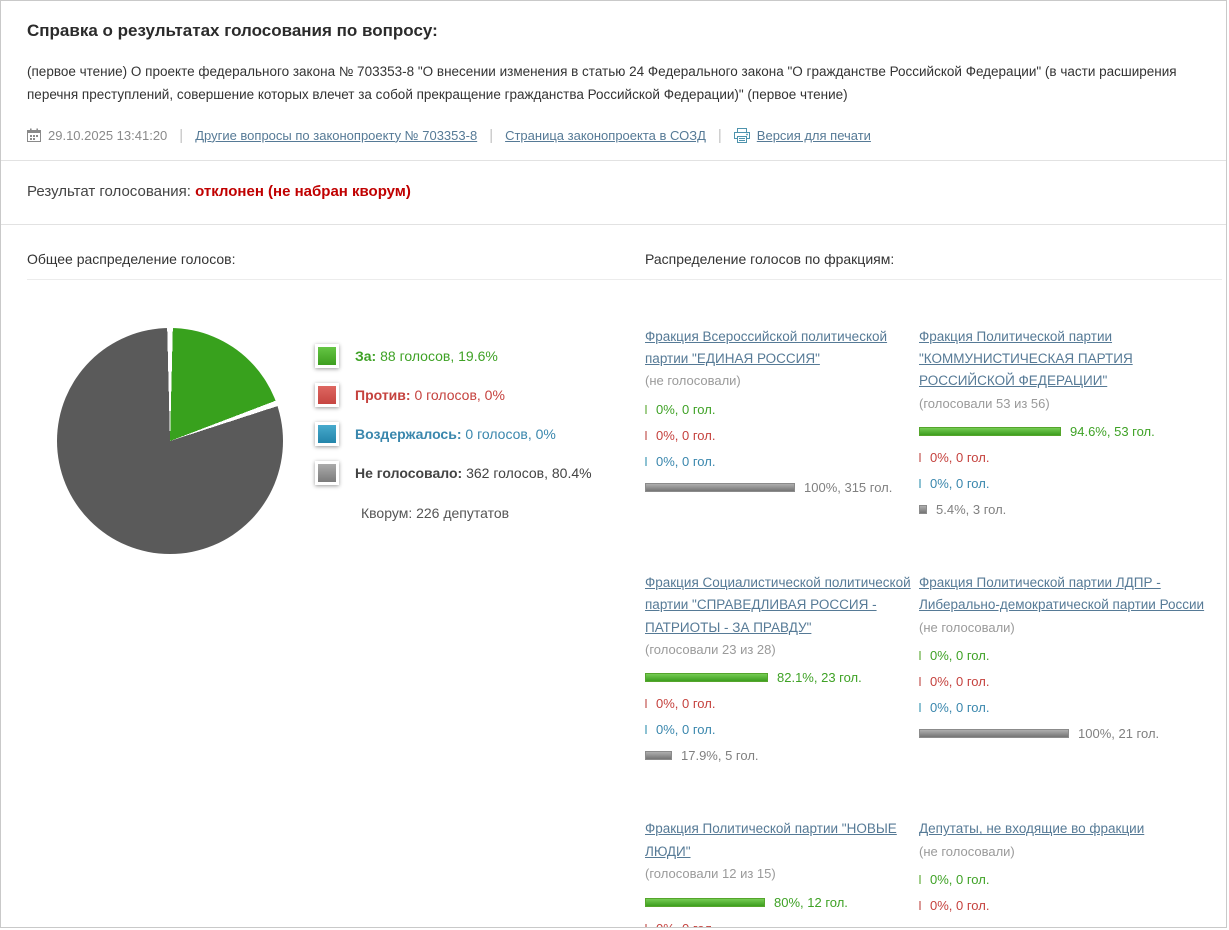 Image resolution: width=1229 pixels, height=930 pixels. What do you see at coordinates (710, 873) in the screenshot?
I see `faction-subtitle: (голосовали 12 из 15)` at bounding box center [710, 873].